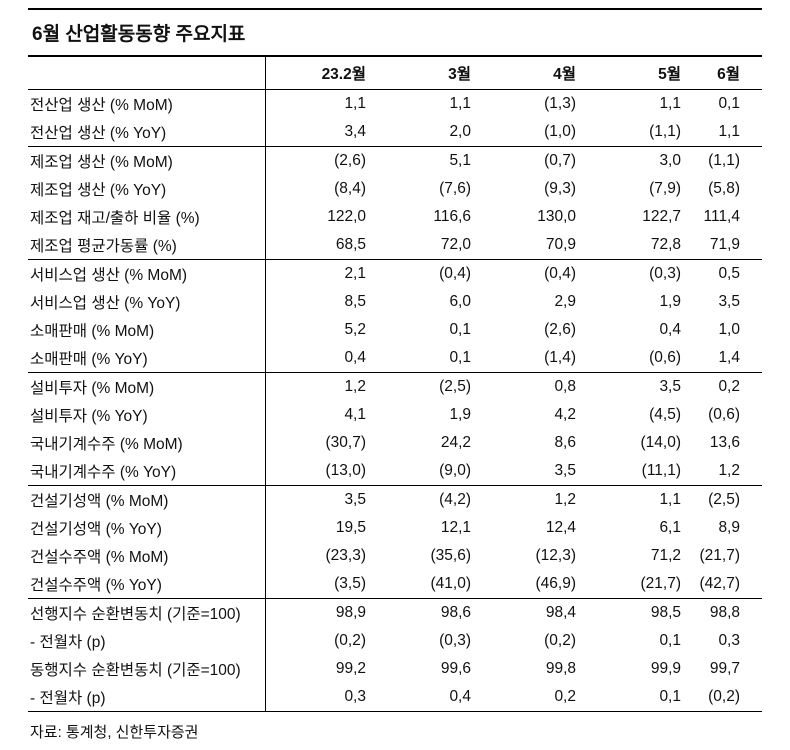 The width and height of the screenshot is (790, 750). What do you see at coordinates (422, 499) in the screenshot?
I see `cell-value: (4,2)` at bounding box center [422, 499].